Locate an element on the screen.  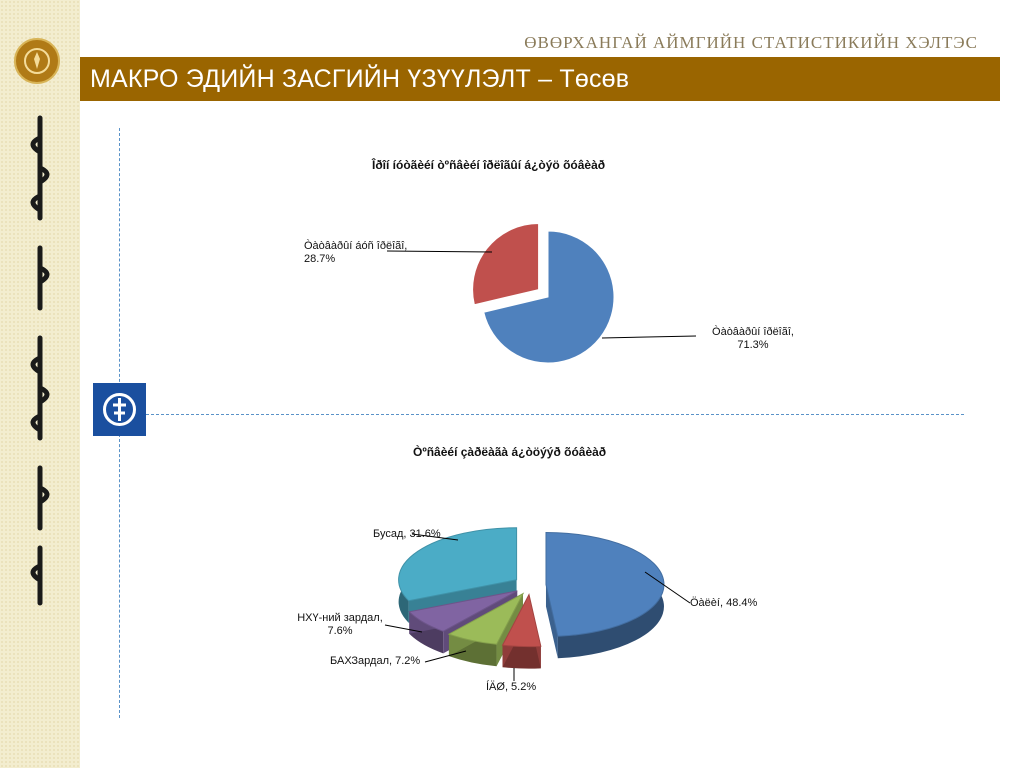
statistics-icon is located at coordinates (119, 409).